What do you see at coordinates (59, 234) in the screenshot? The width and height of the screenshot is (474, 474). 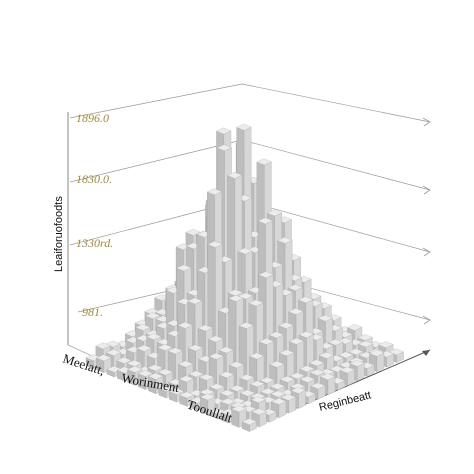 I see `y-axis-title: Leaiforuofoodts` at bounding box center [59, 234].